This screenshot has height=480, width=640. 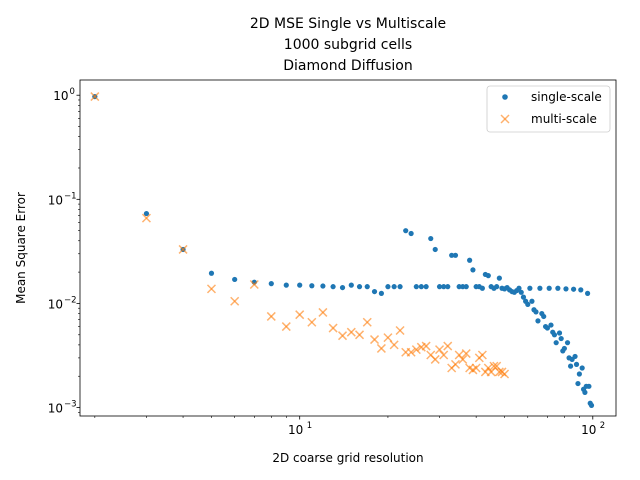 What do you see at coordinates (70, 196) in the screenshot?
I see `y-tick-exponent: −1` at bounding box center [70, 196].